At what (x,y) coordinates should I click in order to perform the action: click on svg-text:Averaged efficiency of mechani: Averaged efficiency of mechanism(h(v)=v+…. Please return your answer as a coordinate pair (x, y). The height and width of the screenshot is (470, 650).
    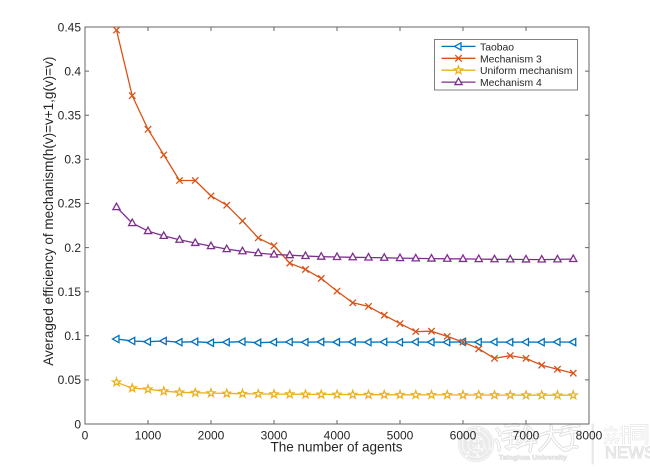
    Looking at the image, I should click on (48, 211).